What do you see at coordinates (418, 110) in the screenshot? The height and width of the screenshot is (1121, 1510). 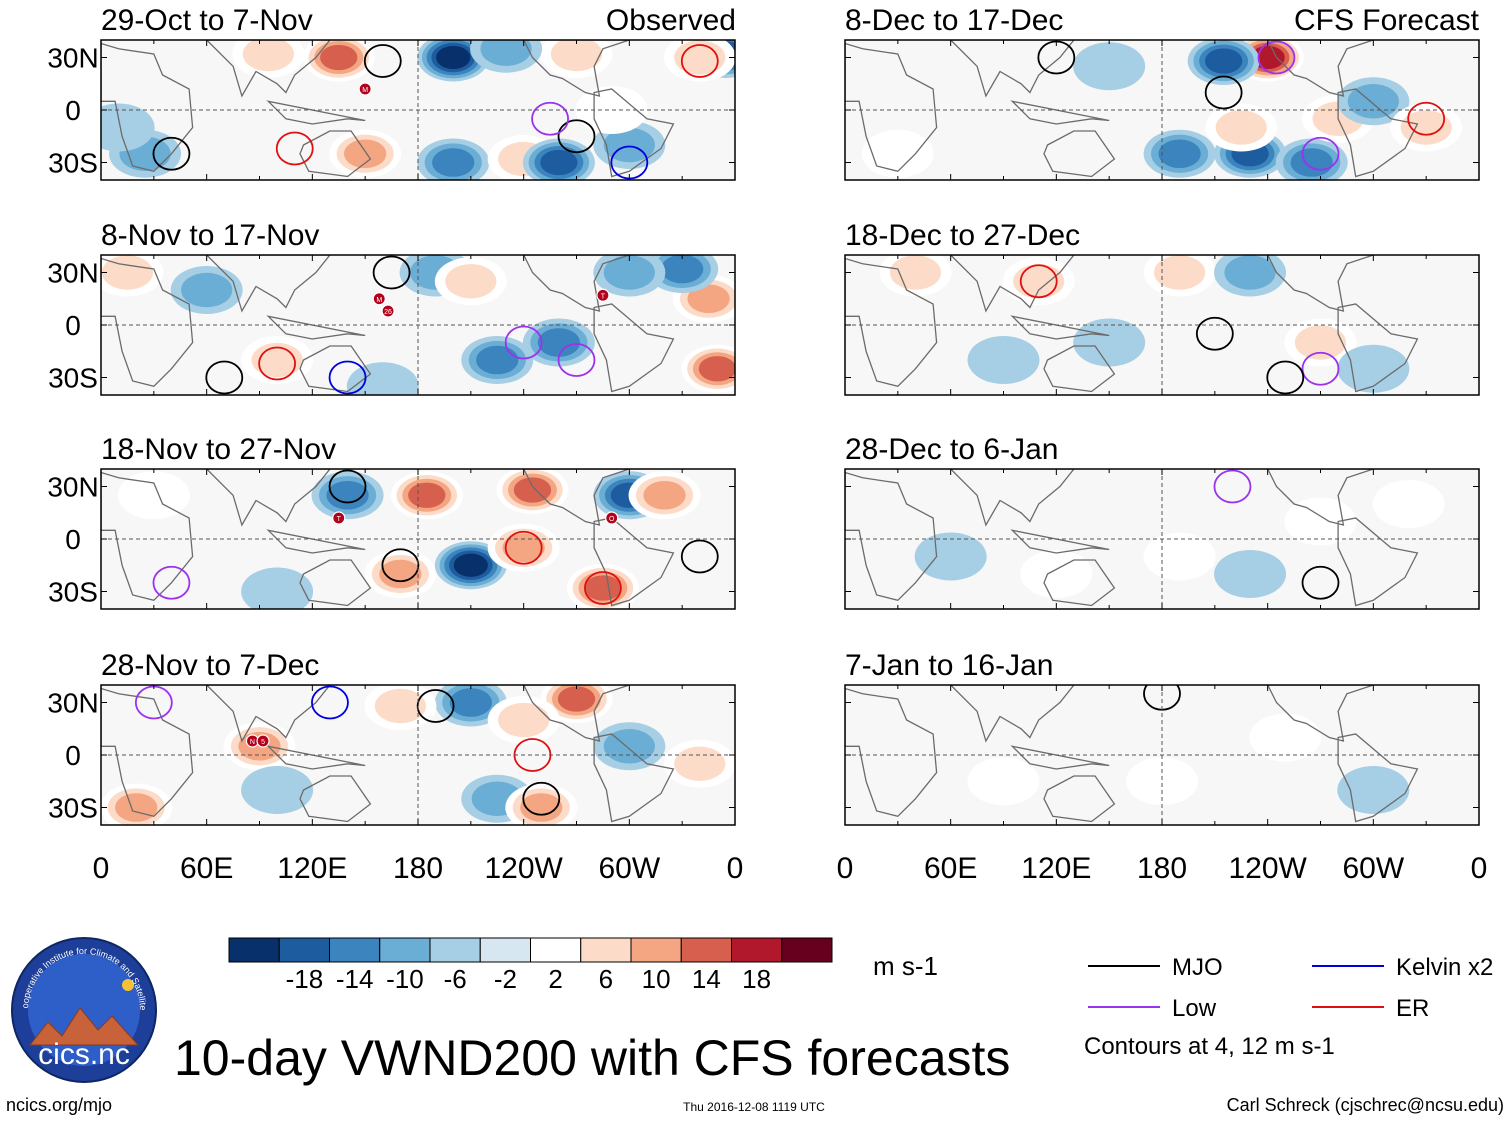 I see `map-content: M` at bounding box center [418, 110].